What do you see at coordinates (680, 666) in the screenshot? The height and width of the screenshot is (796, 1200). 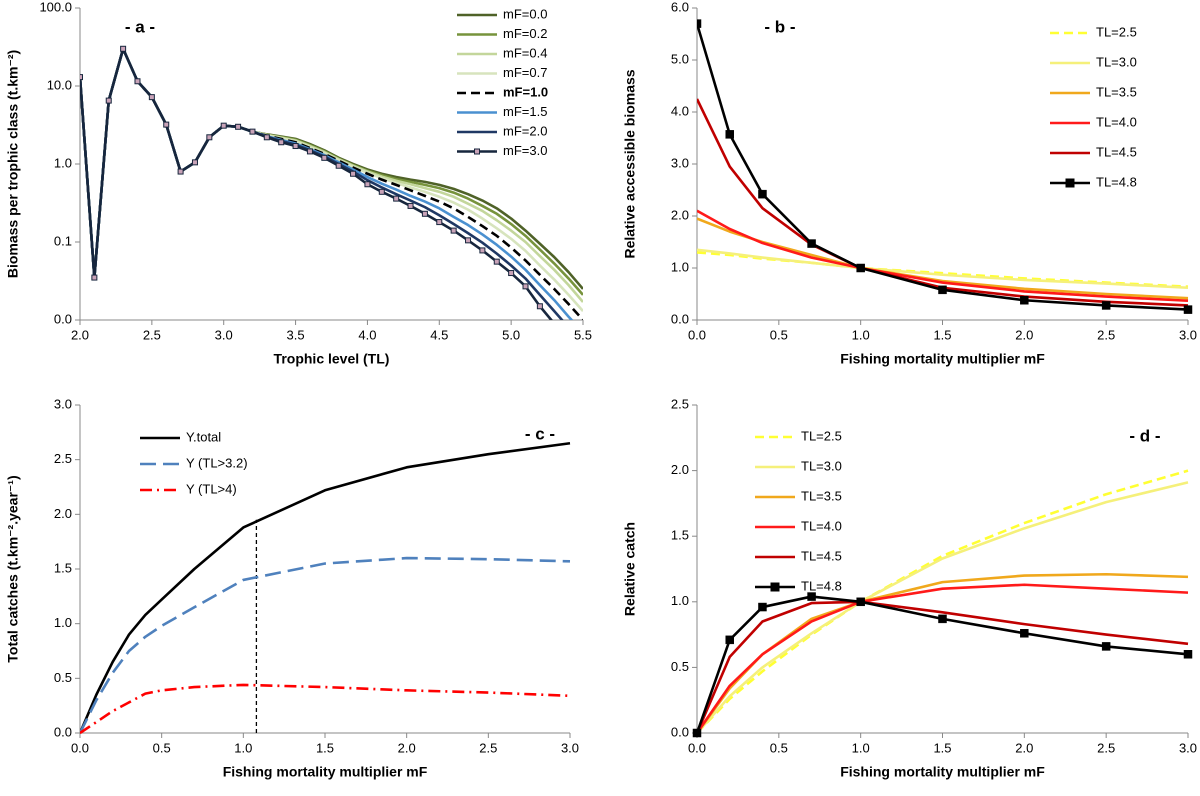 I see `y-tick-label: 0.5` at bounding box center [680, 666].